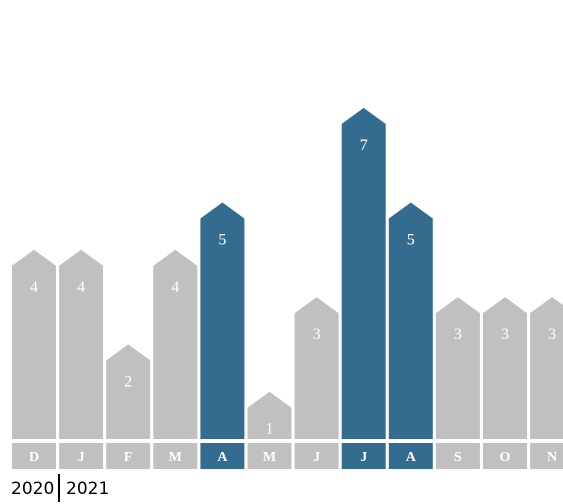  I want to click on category-label-9: S, so click(458, 457).